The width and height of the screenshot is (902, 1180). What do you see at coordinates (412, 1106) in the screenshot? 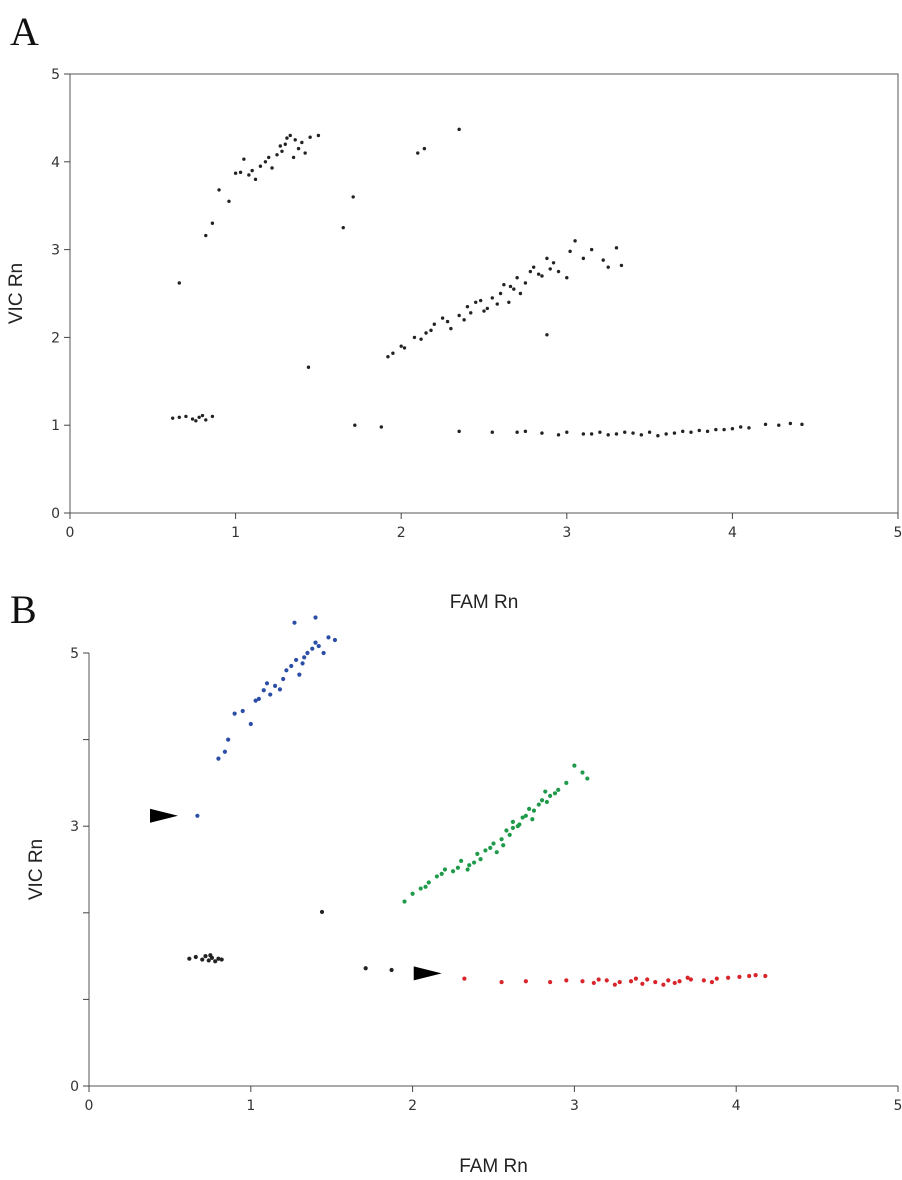
I see `x-tick-label: 2` at bounding box center [412, 1106].